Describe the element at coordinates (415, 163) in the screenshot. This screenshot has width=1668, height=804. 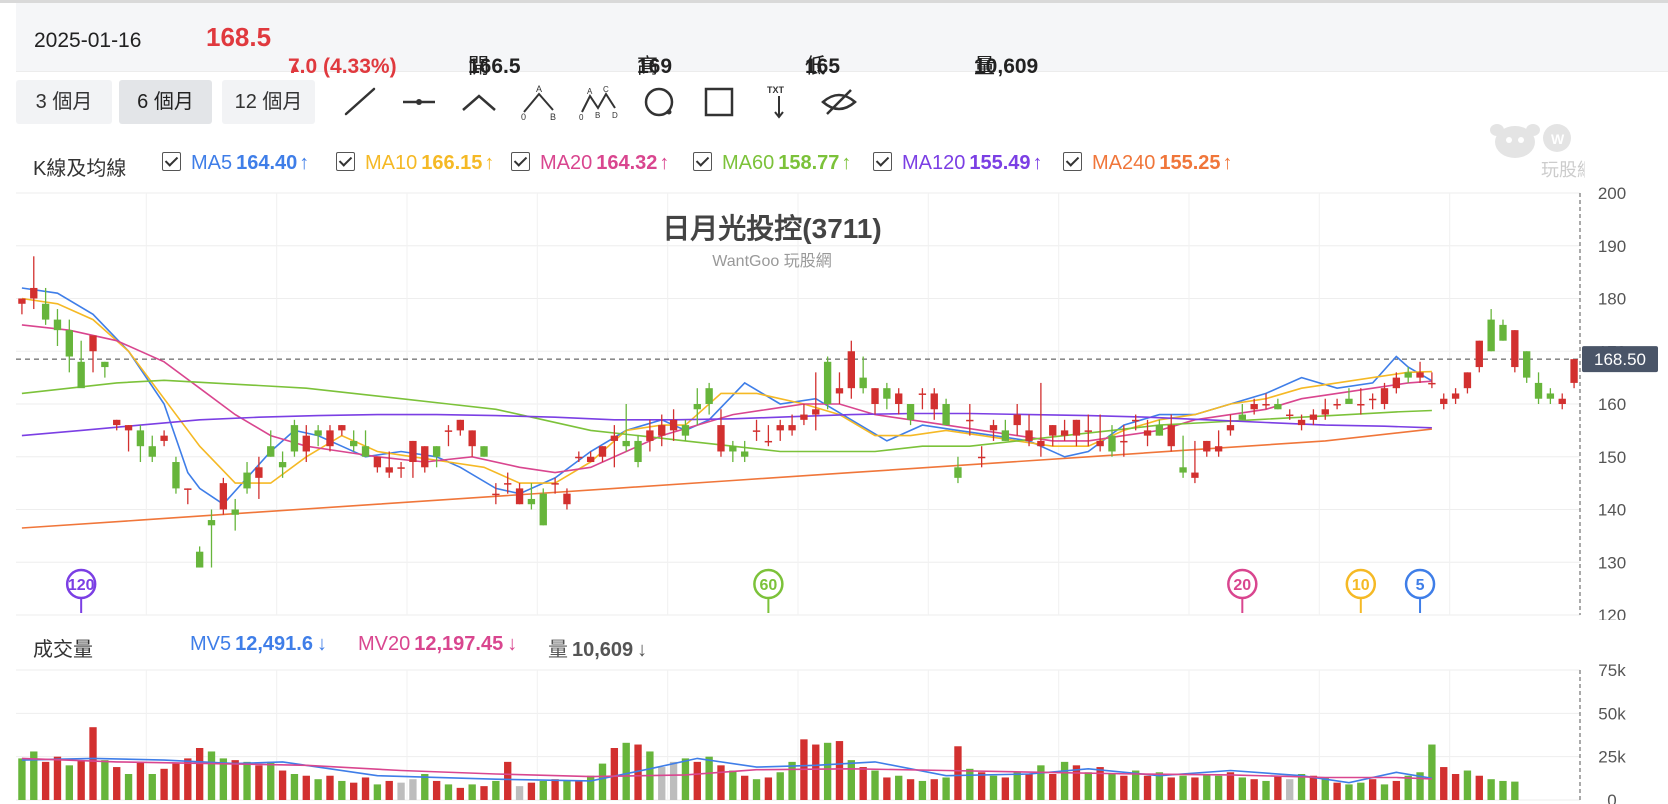
I see `ma10-legend-item: MA10 166.15 ↑` at that location.